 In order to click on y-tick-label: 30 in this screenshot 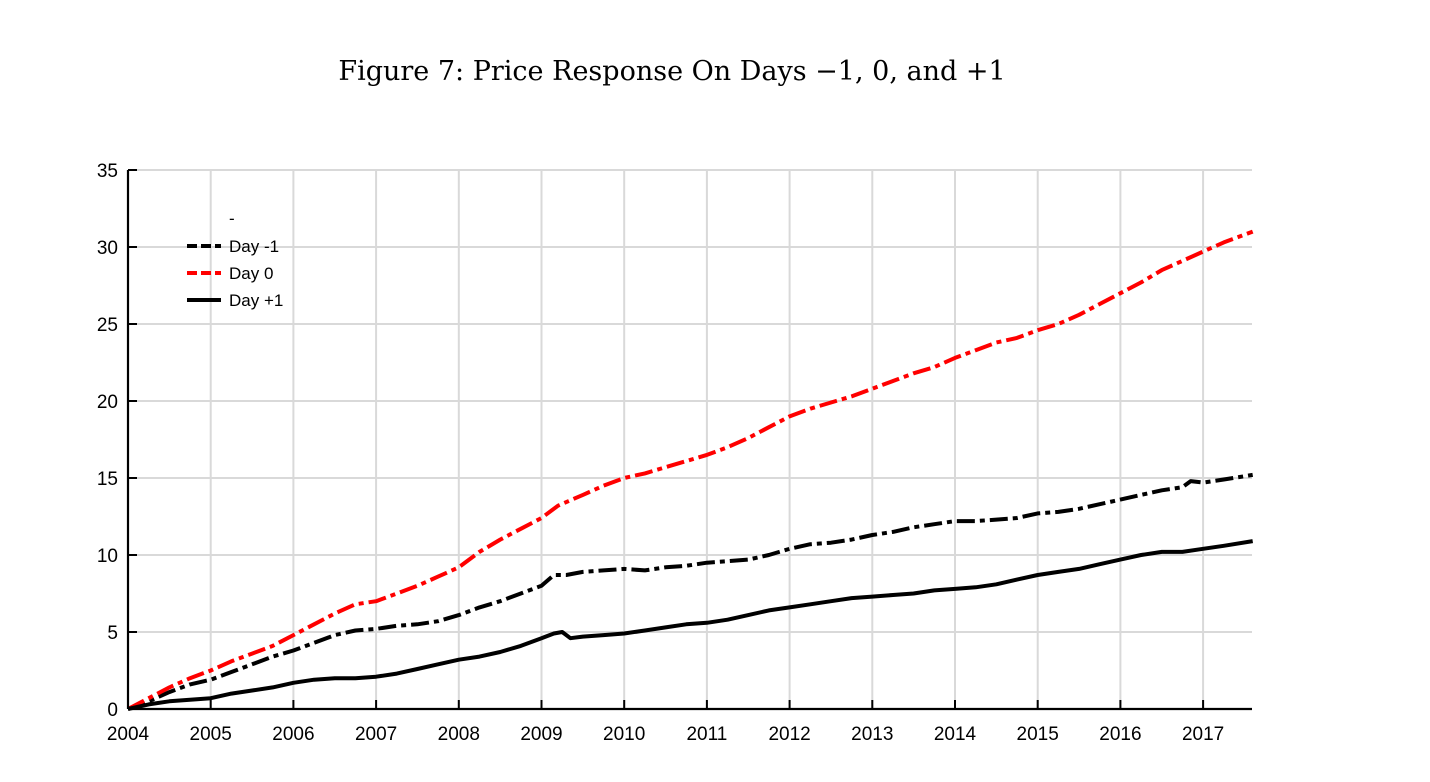, I will do `click(107, 248)`.